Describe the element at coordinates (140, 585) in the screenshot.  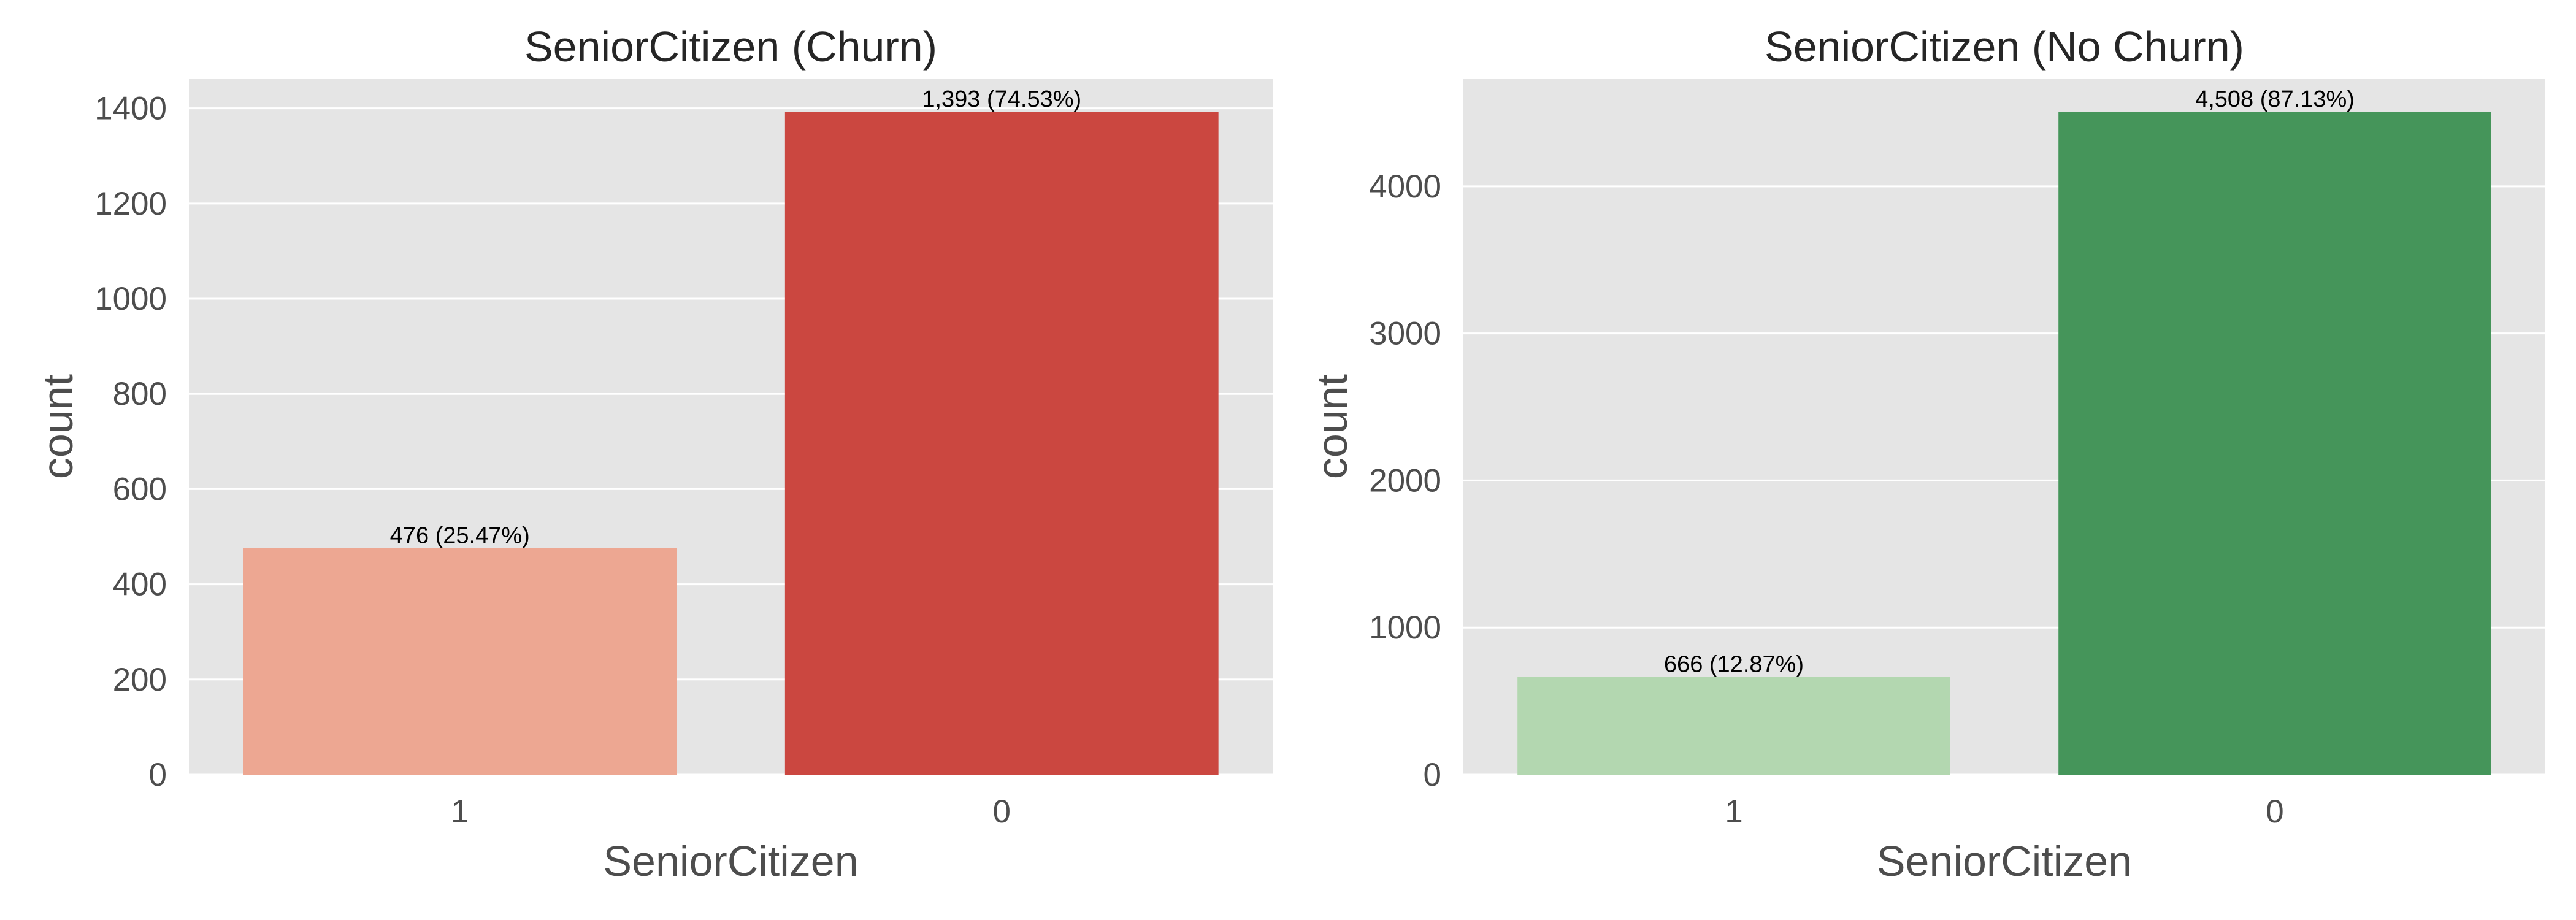
I see `y-tick-label: 400` at that location.